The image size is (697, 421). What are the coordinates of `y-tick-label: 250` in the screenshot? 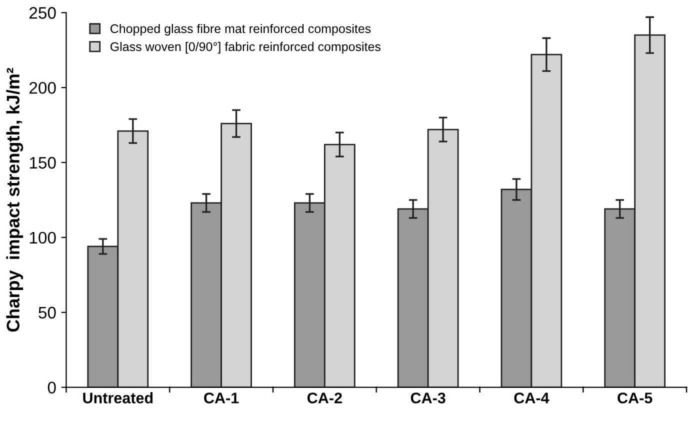 It's located at (43, 13).